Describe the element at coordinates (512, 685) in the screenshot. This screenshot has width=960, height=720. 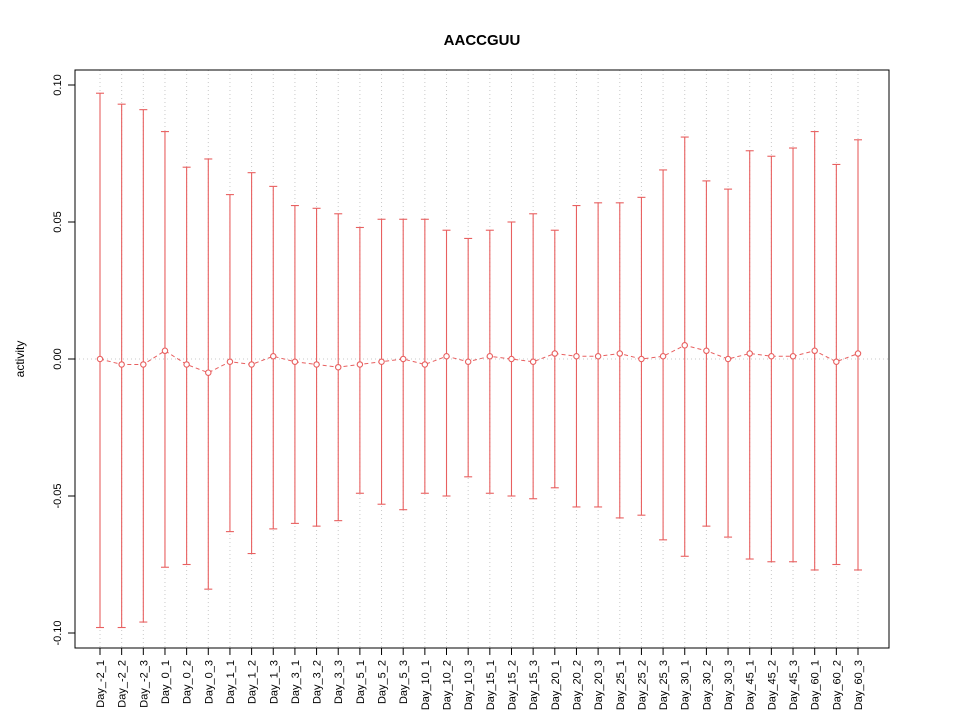
I see `x-tick-label: Day_15_2` at that location.